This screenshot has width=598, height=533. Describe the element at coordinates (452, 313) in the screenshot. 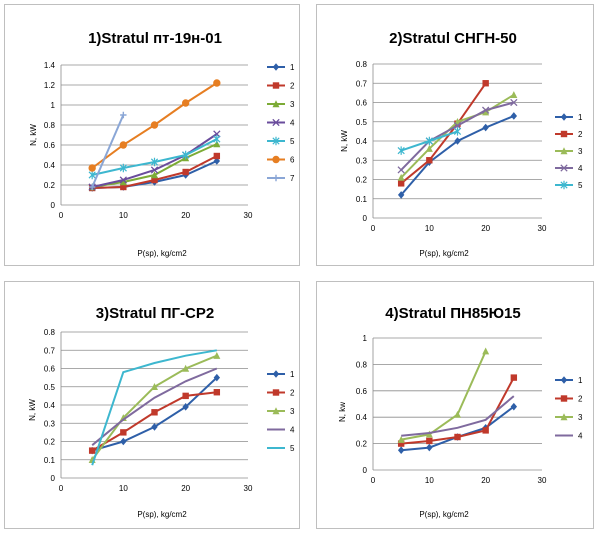

I see `chart-title: 4)Stratul ПН85Ю15` at that location.